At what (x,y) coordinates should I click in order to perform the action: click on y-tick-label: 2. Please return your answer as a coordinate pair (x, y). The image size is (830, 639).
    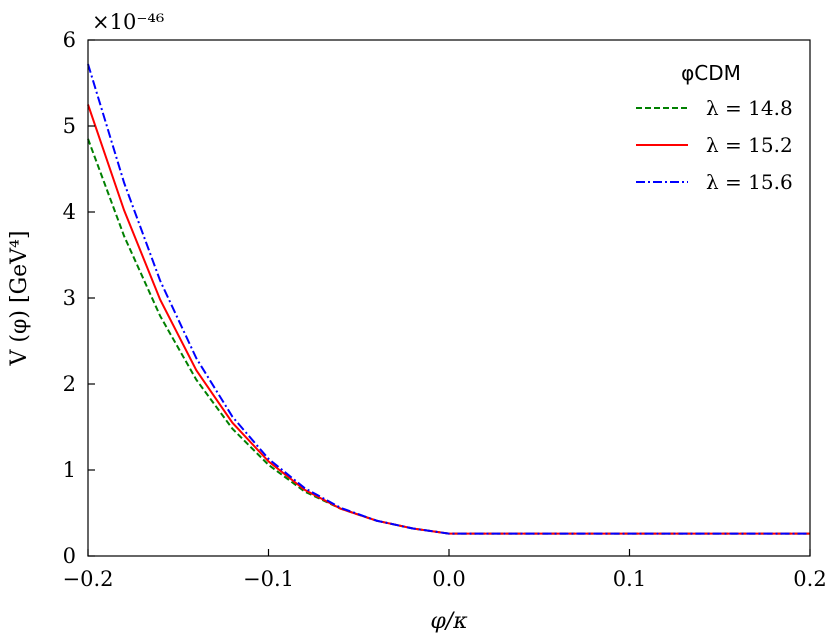
    Looking at the image, I should click on (69, 384).